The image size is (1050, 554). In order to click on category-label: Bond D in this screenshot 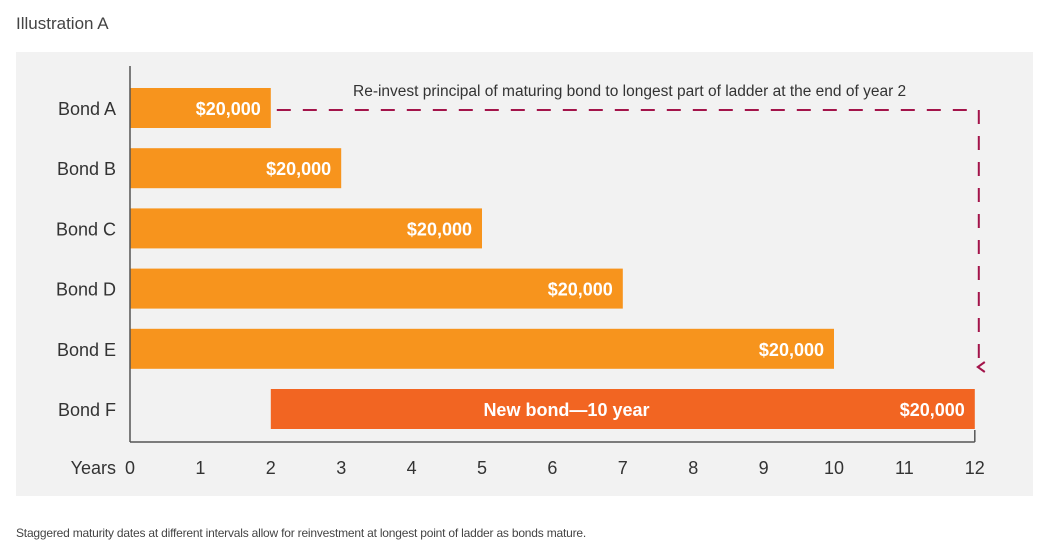, I will do `click(86, 290)`.